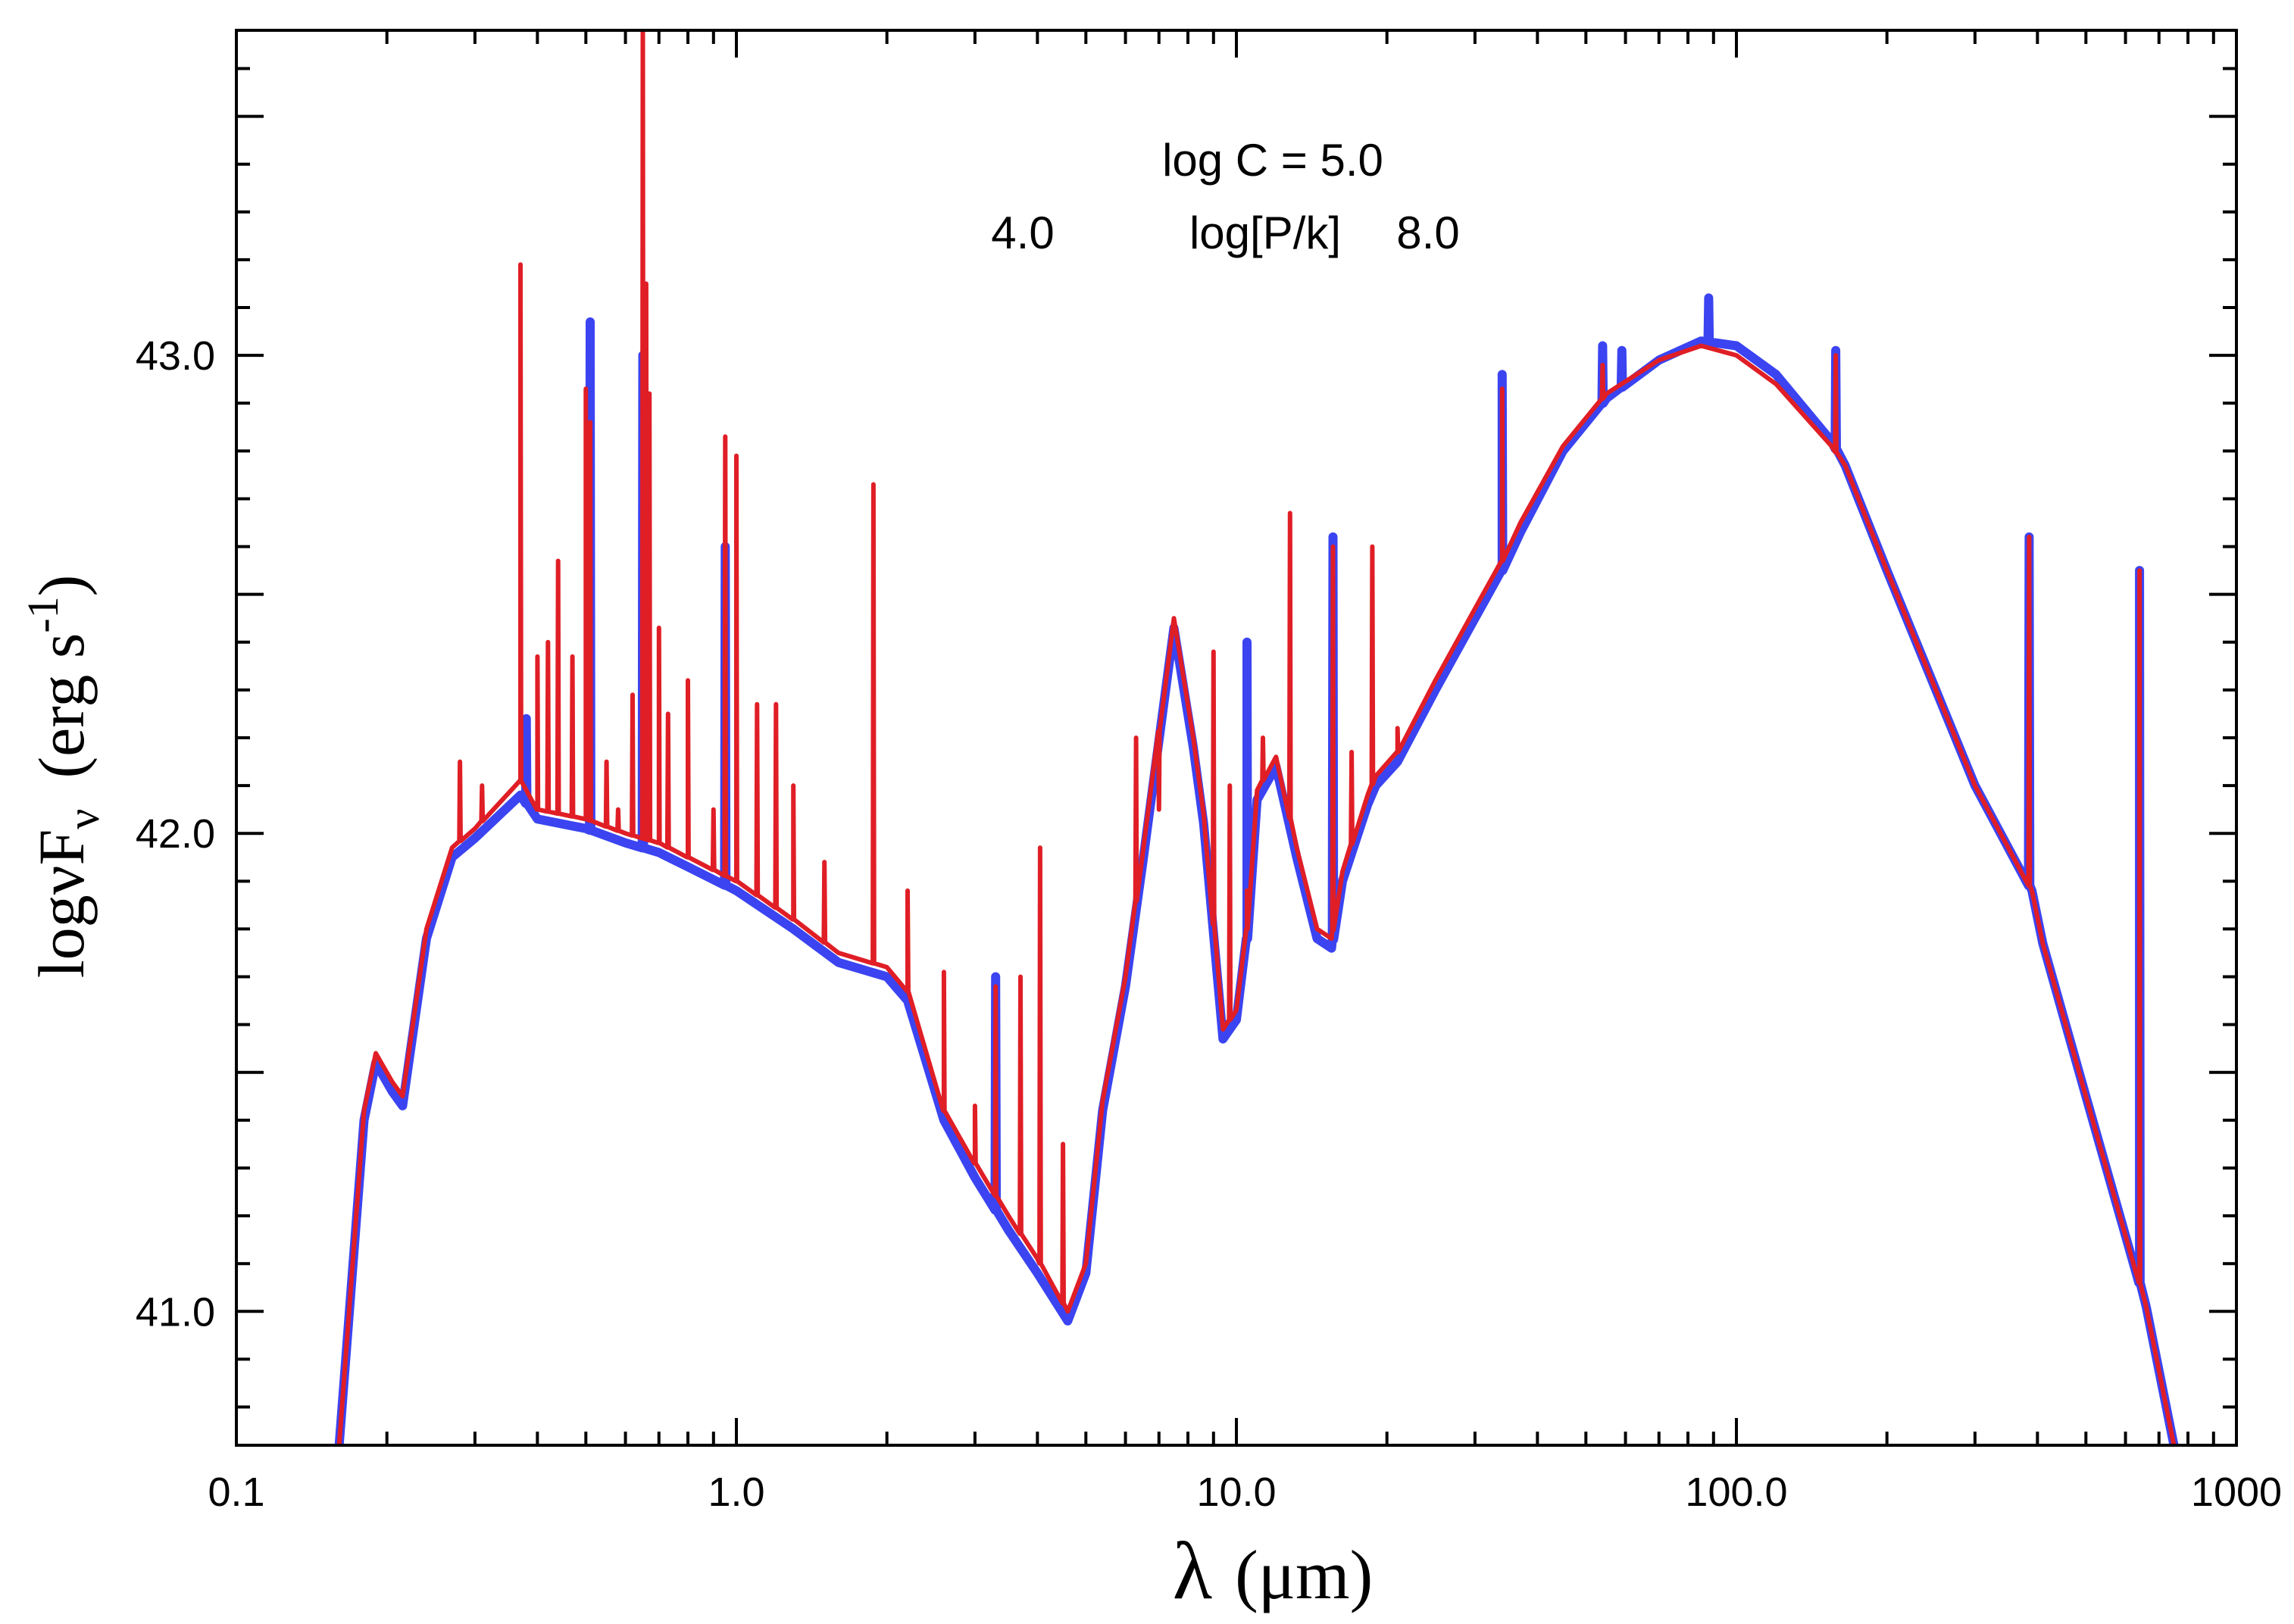  What do you see at coordinates (61, 706) in the screenshot?
I see `y-axis-unit: (erg s` at bounding box center [61, 706].